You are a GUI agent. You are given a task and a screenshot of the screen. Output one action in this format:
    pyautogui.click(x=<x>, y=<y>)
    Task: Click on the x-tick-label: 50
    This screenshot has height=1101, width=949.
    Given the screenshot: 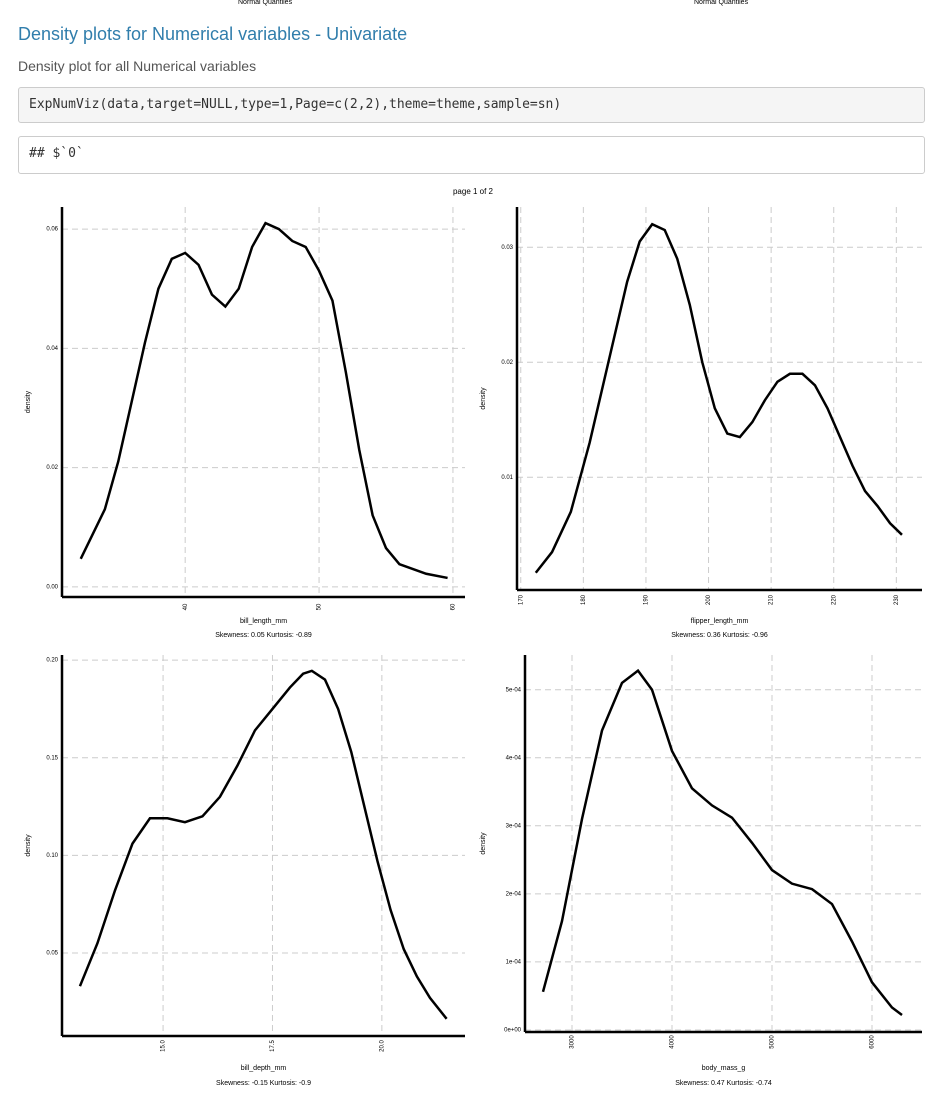 What is the action you would take?
    pyautogui.click(x=320, y=606)
    